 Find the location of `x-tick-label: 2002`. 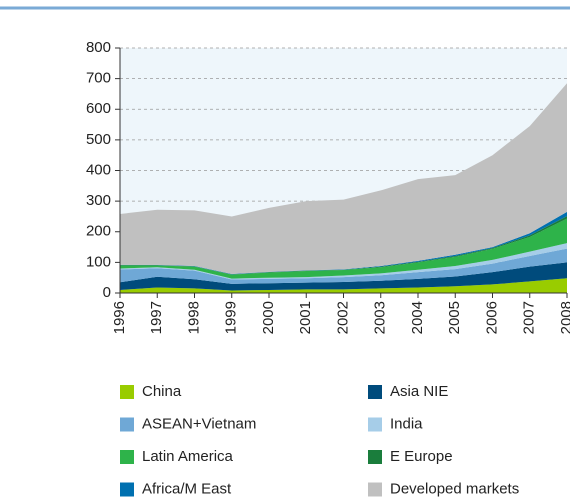

x-tick-label: 2002 is located at coordinates (342, 317).